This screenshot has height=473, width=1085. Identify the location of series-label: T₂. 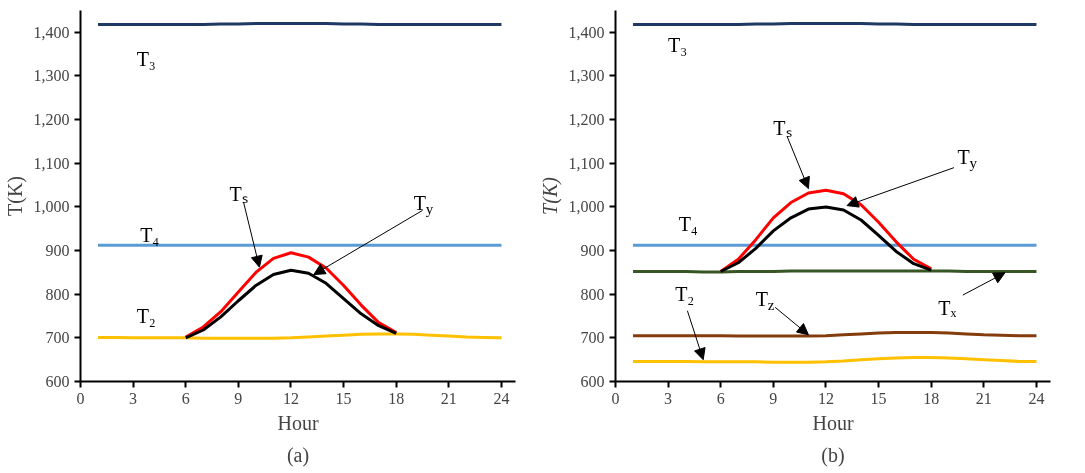
(146, 316).